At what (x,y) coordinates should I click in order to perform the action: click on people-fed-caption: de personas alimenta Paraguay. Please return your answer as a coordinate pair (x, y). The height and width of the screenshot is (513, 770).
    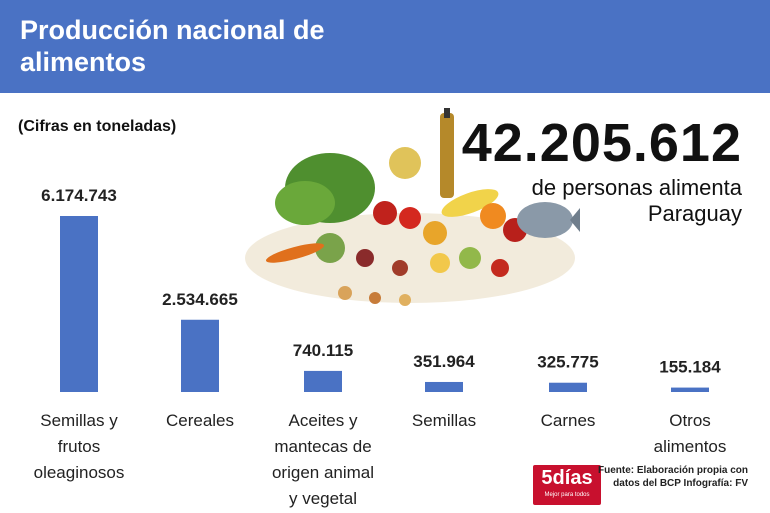
    Looking at the image, I should click on (636, 200).